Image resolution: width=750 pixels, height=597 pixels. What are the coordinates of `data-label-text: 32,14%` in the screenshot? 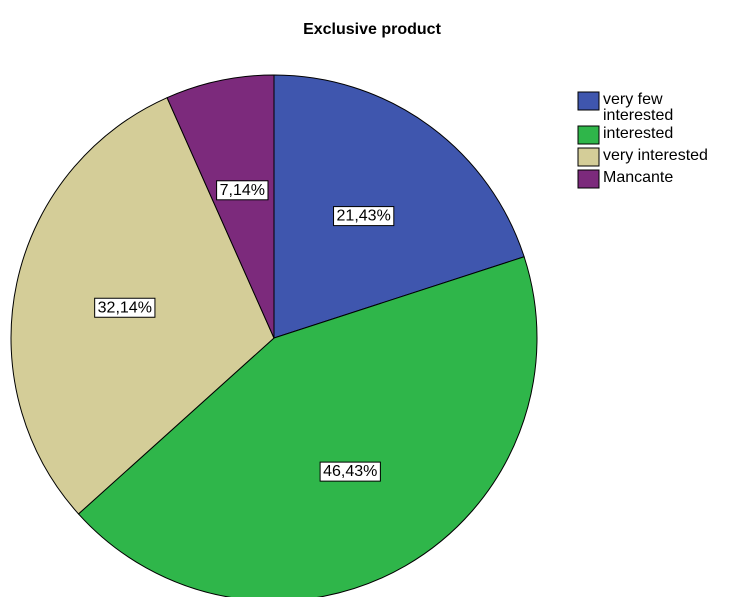 It's located at (125, 307).